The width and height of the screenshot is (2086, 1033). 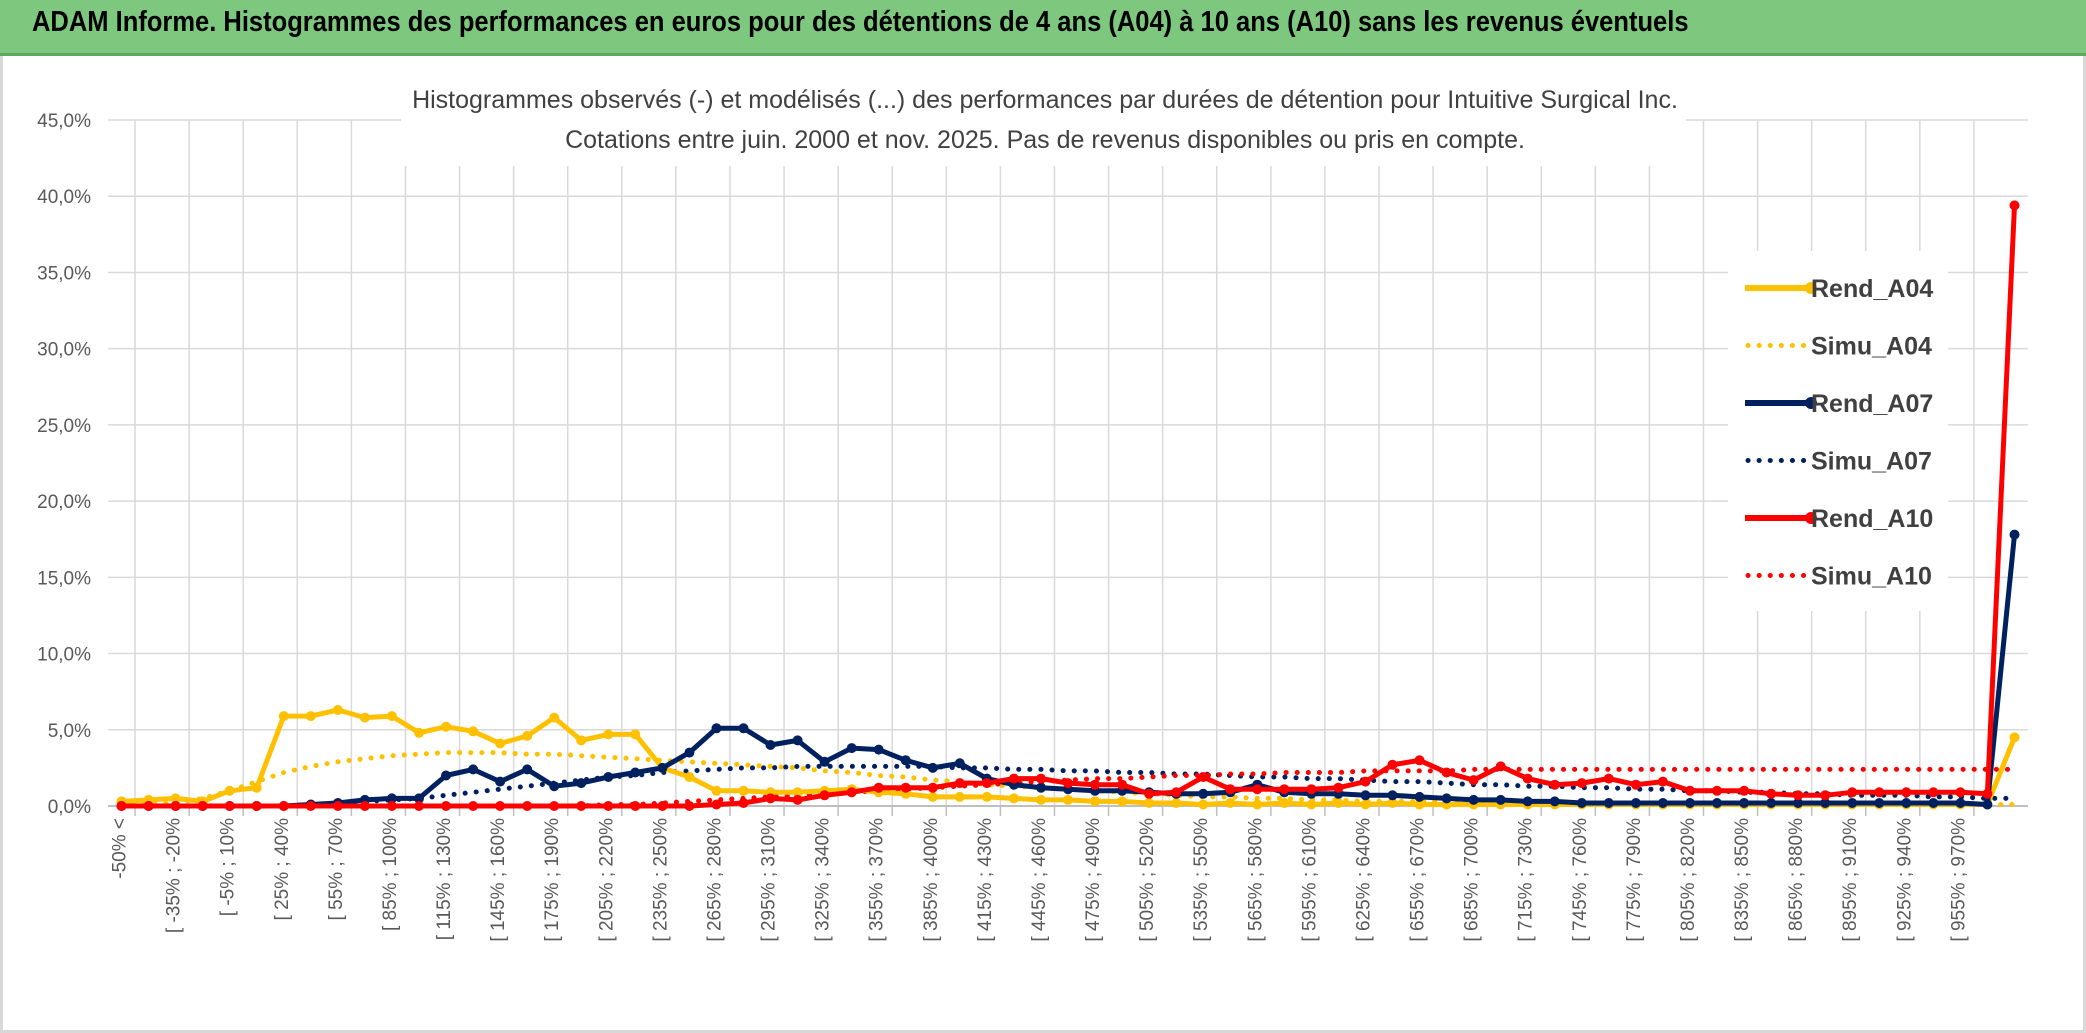 I want to click on x-tick-label: [ 655% ; 670%, so click(x=1418, y=880).